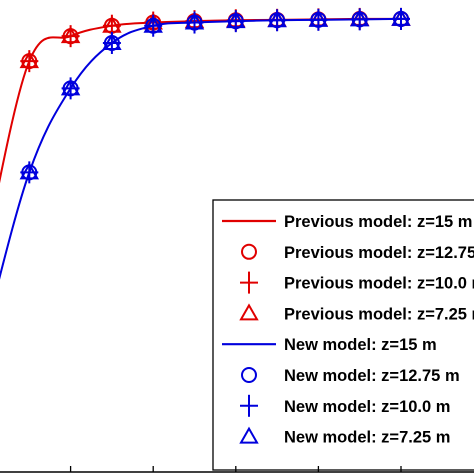  I want to click on legend-entry: New model: z=10.0 m, so click(345, 405).